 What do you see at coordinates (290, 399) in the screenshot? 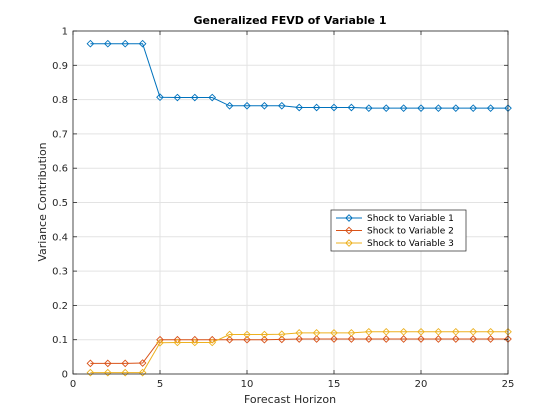
I see `x-axis-label: Forecast Horizon` at bounding box center [290, 399].